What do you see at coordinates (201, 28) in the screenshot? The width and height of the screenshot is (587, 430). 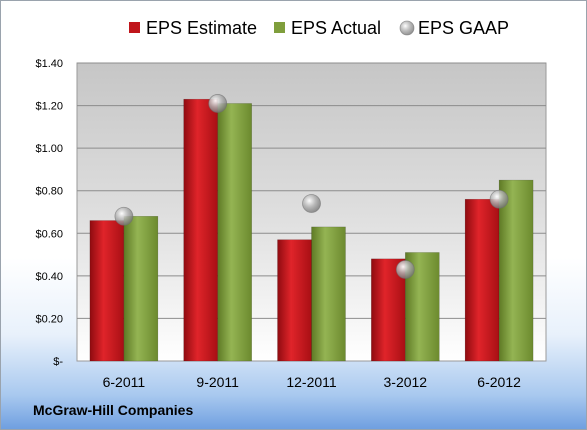 I see `legend-estimate-label: EPS Estimate` at bounding box center [201, 28].